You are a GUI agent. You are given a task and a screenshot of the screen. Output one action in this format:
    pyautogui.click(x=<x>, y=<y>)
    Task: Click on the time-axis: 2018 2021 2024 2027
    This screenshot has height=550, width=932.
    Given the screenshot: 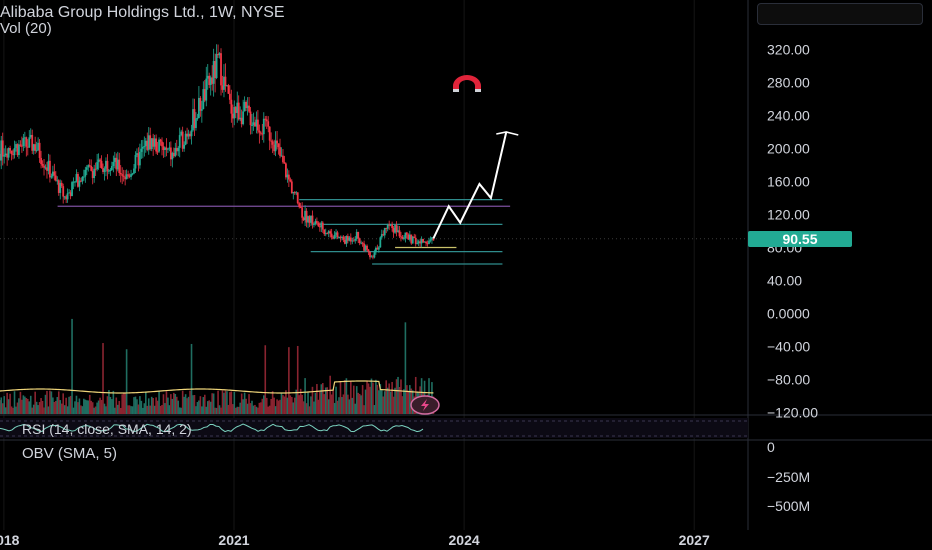 What is the action you would take?
    pyautogui.click(x=355, y=540)
    